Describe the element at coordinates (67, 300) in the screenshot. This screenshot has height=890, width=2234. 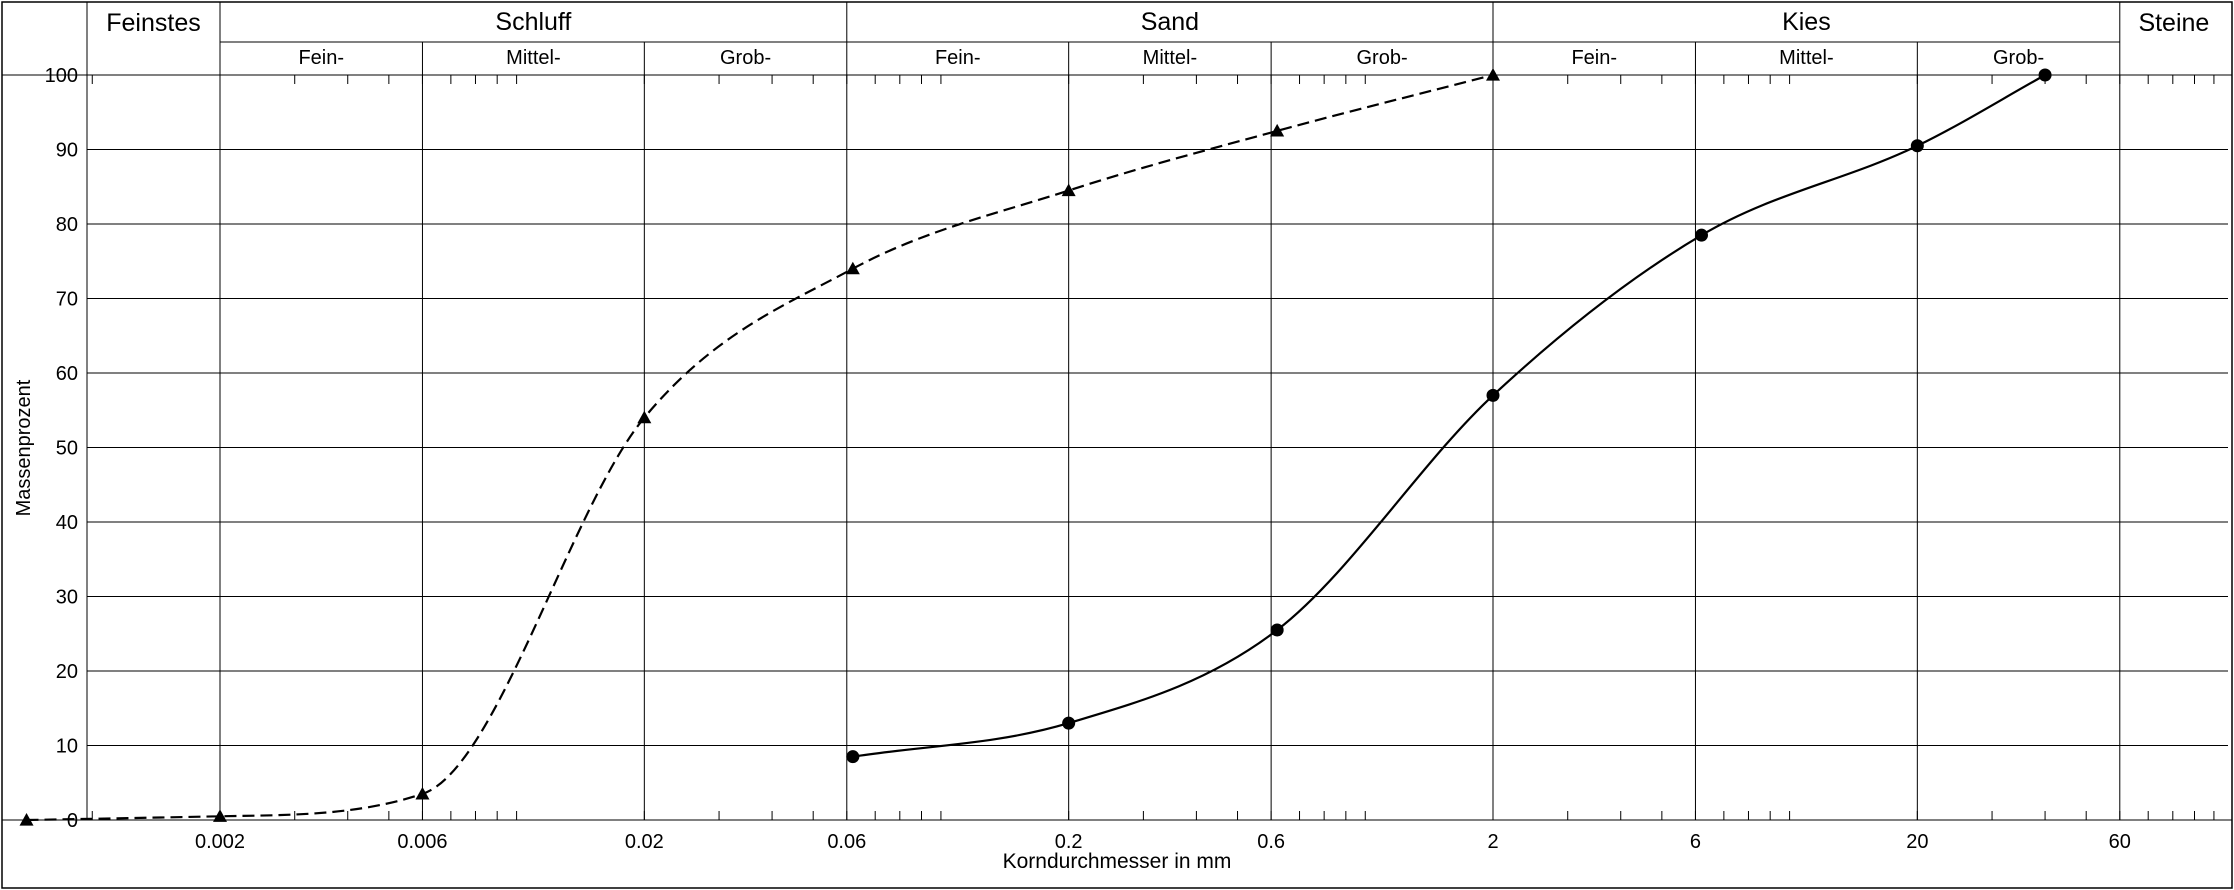
I see `y-tick-label: 70` at that location.